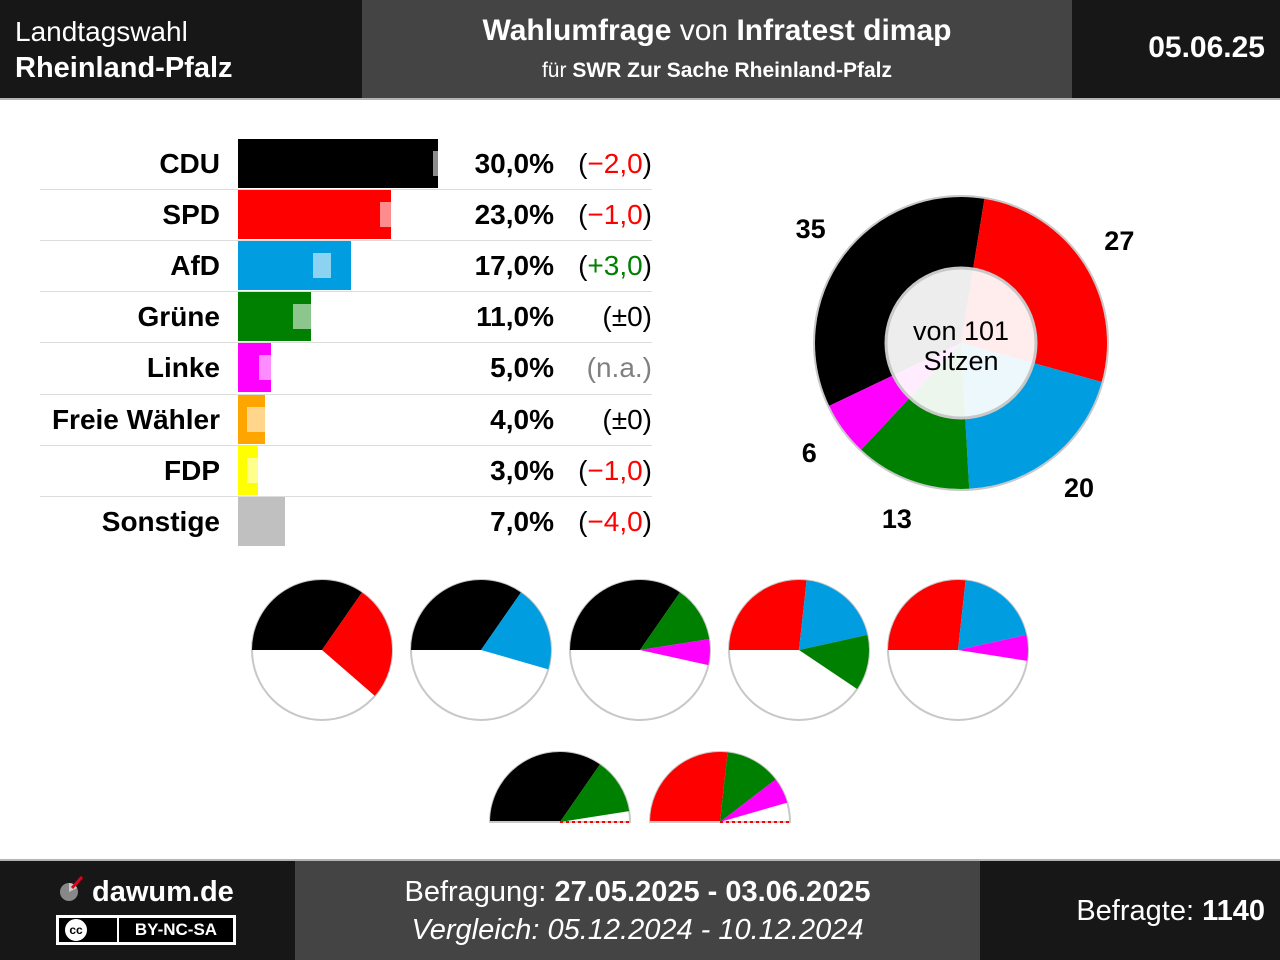 The height and width of the screenshot is (960, 1280). Describe the element at coordinates (189, 163) in the screenshot. I see `party-name: CDU` at that location.